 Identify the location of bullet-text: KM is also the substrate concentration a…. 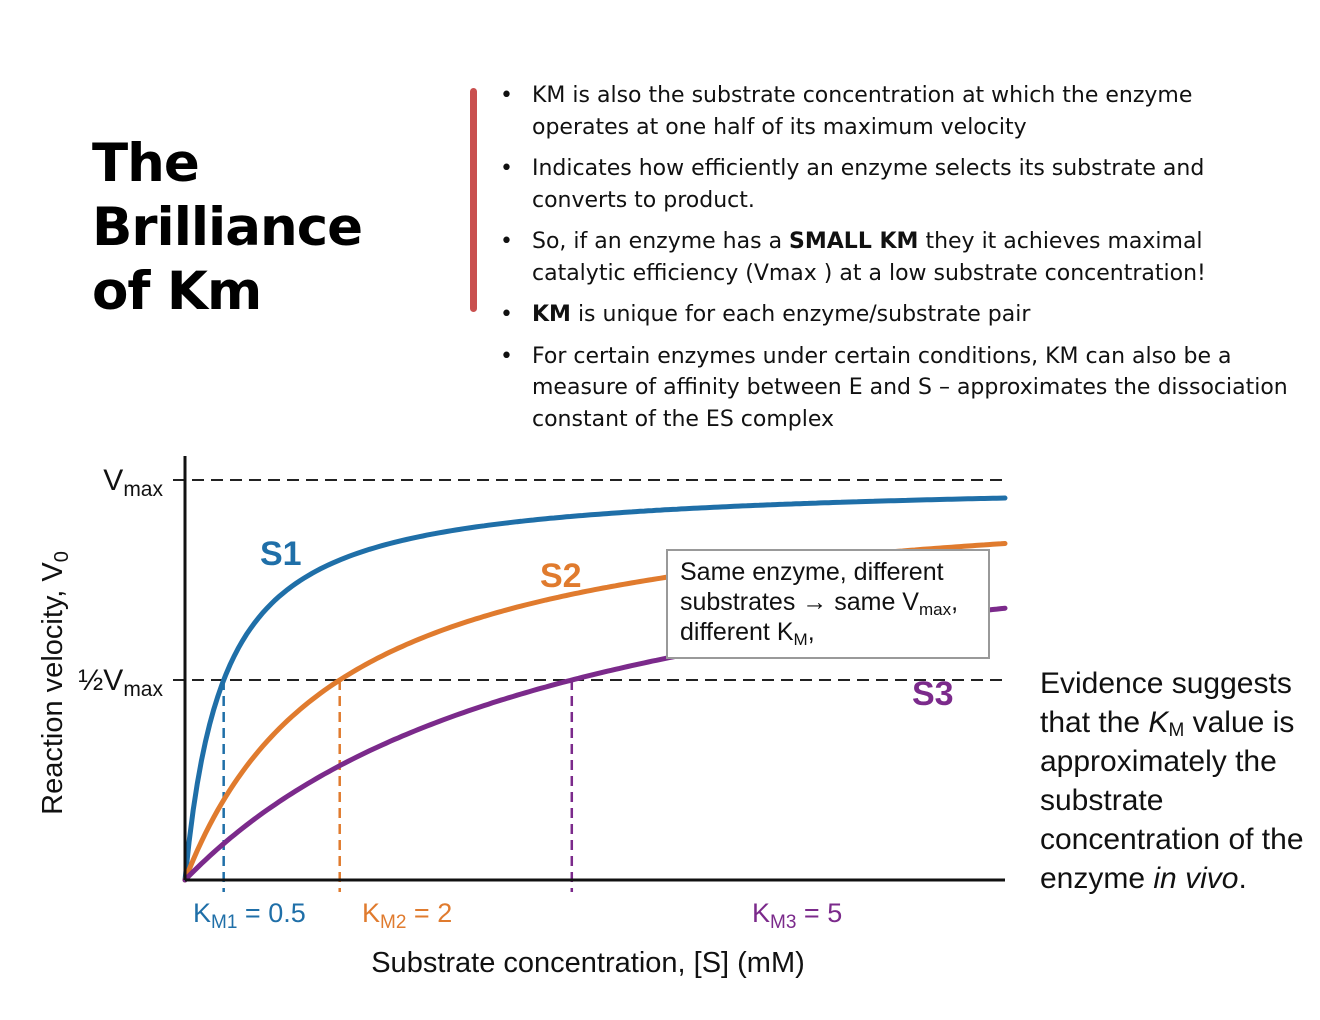
(862, 111).